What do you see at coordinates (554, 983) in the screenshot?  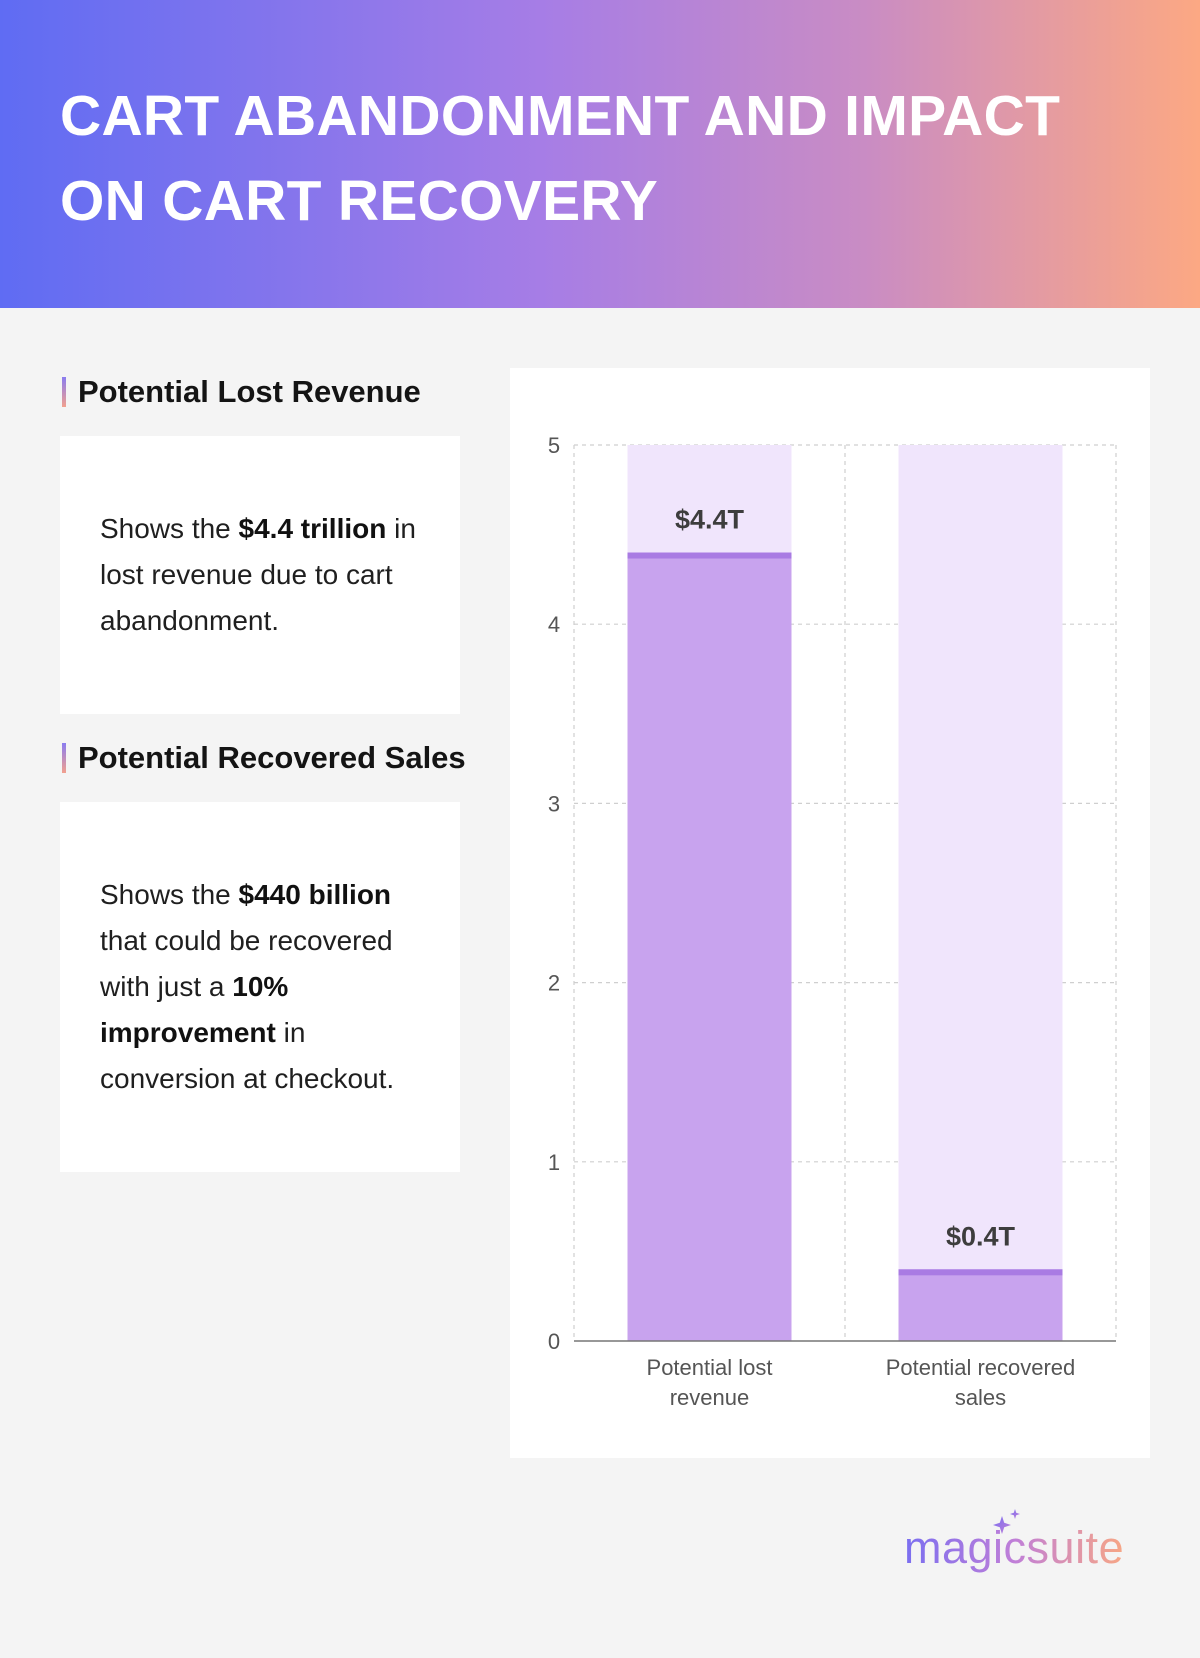 I see `y-tick-label: 2` at bounding box center [554, 983].